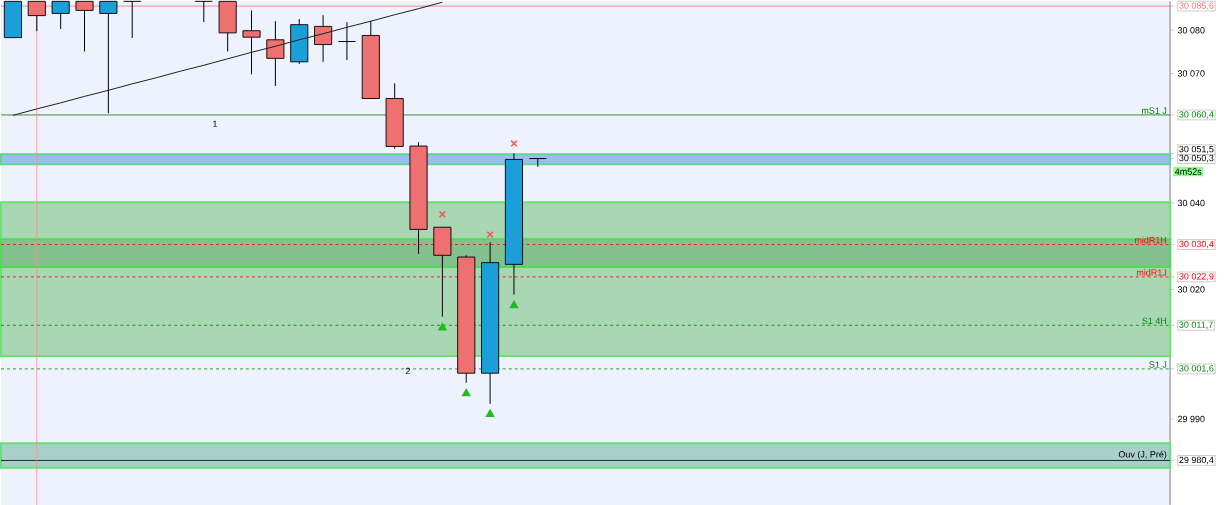  Describe the element at coordinates (1196, 6) in the screenshot. I see `y-tick-label: 30 085,6` at that location.